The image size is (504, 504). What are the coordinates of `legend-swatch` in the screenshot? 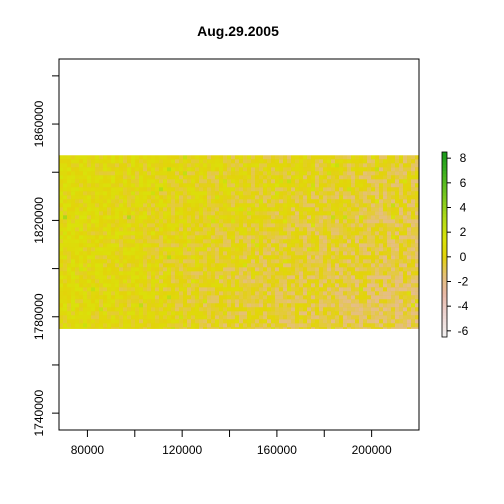 It's located at (444, 271).